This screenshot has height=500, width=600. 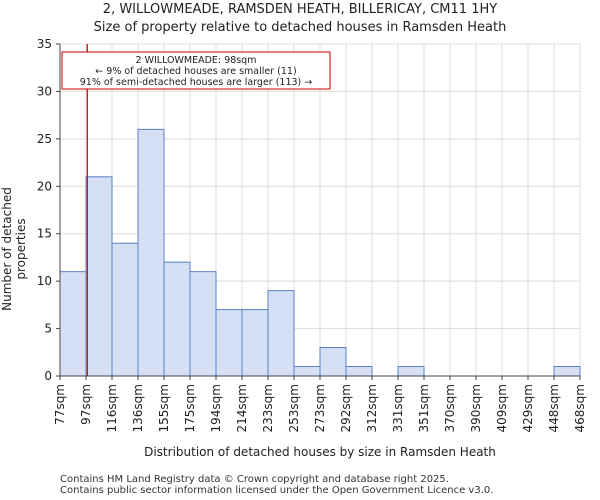 What do you see at coordinates (502, 408) in the screenshot?
I see `x-tick-label: 409sqm` at bounding box center [502, 408].